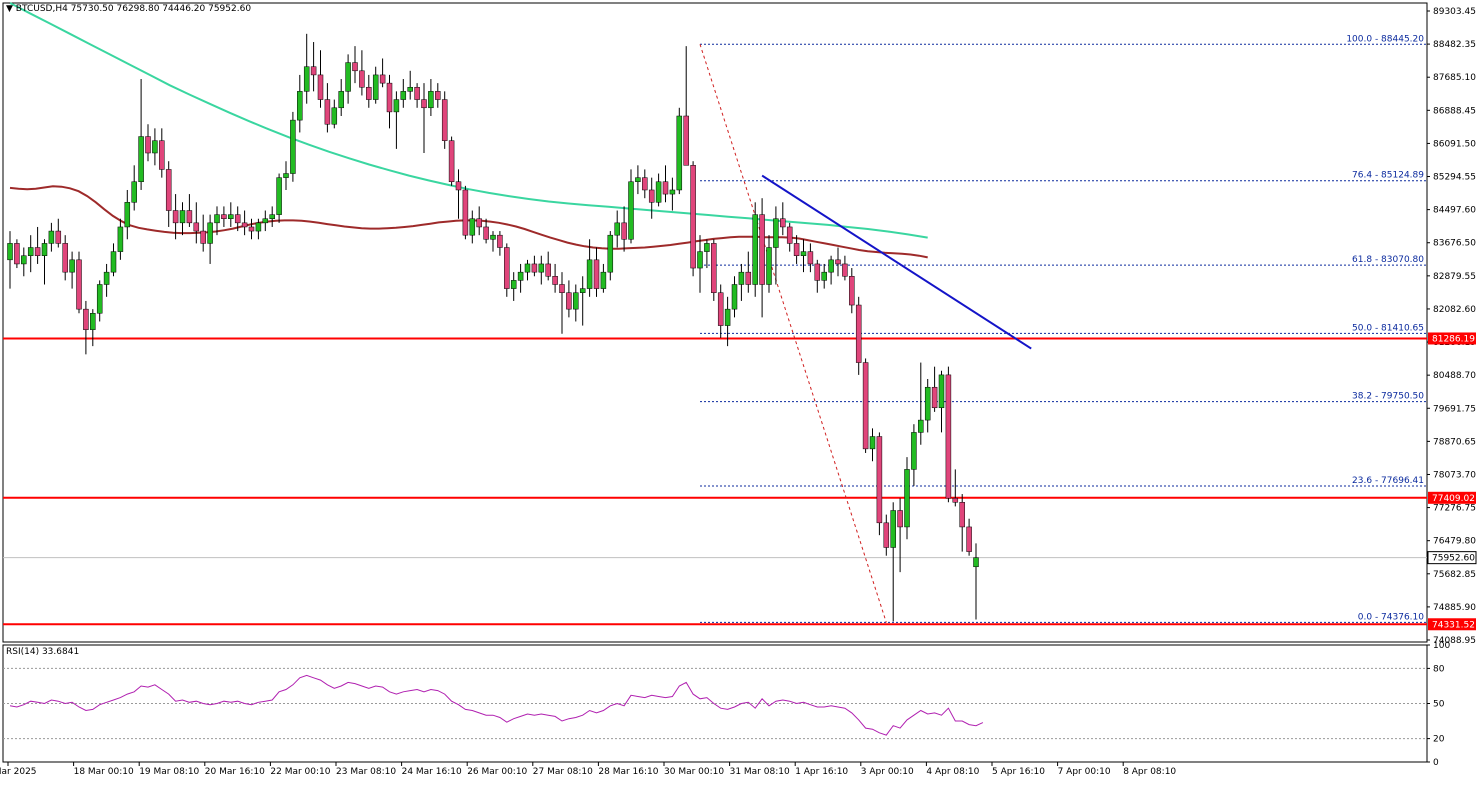 This screenshot has height=786, width=1479. Describe the element at coordinates (1454, 310) in the screenshot. I see `y-tick-label: 82082.60` at that location.